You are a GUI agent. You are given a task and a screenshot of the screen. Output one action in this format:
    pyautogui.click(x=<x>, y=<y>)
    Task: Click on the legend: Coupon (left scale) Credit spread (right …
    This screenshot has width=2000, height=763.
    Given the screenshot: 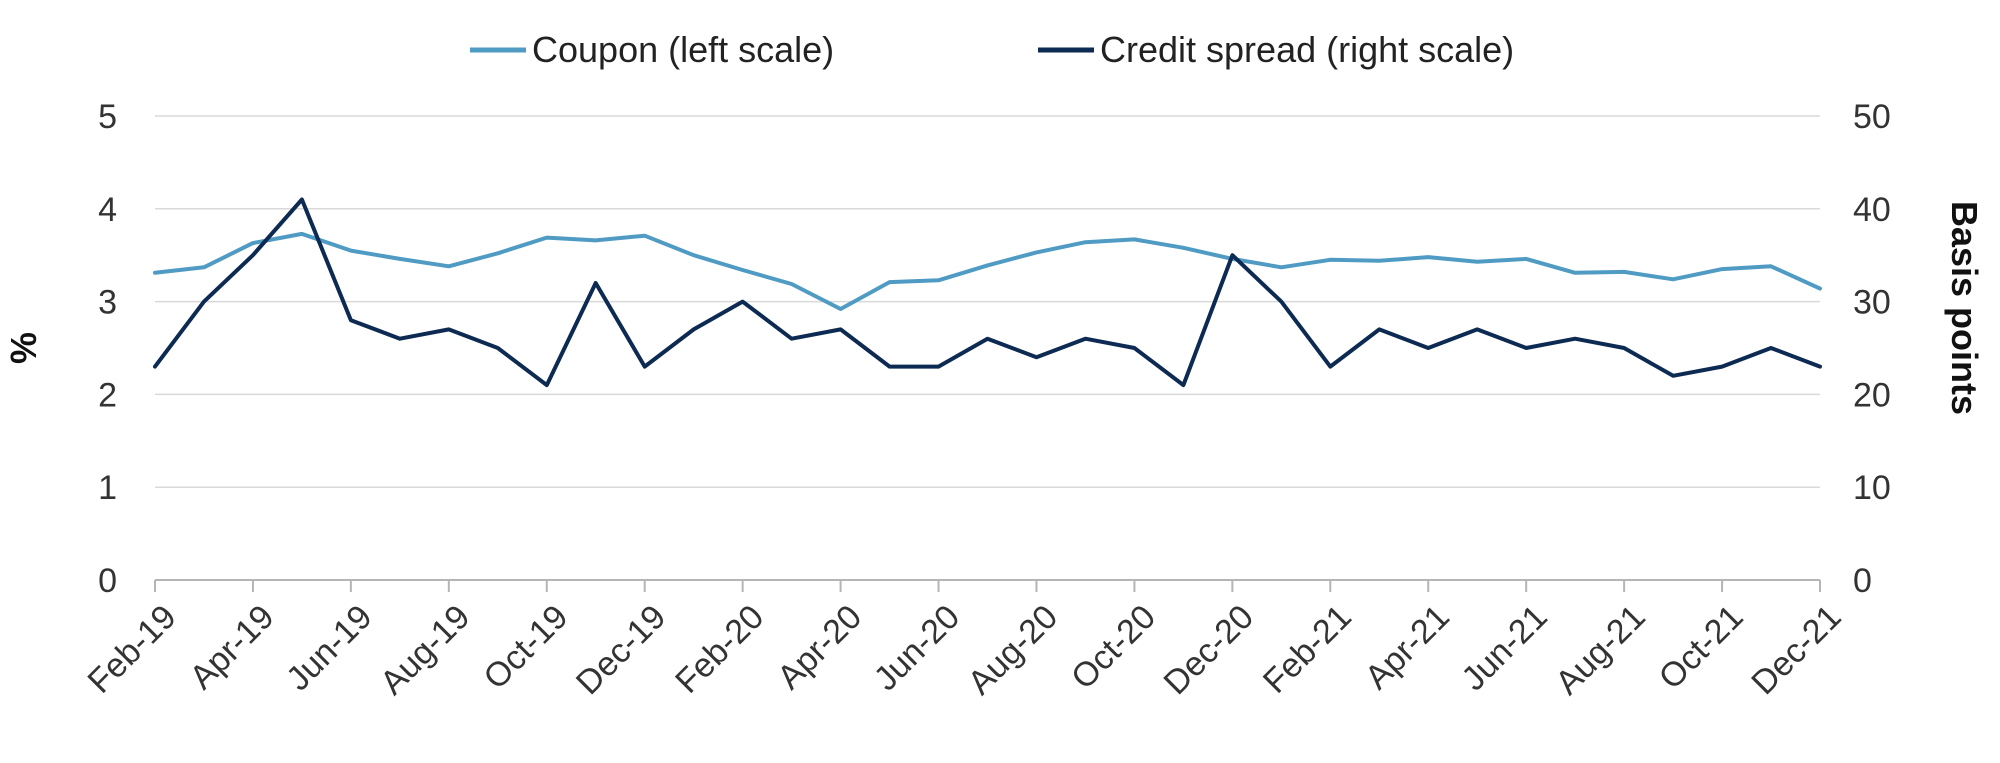 What is the action you would take?
    pyautogui.click(x=992, y=49)
    